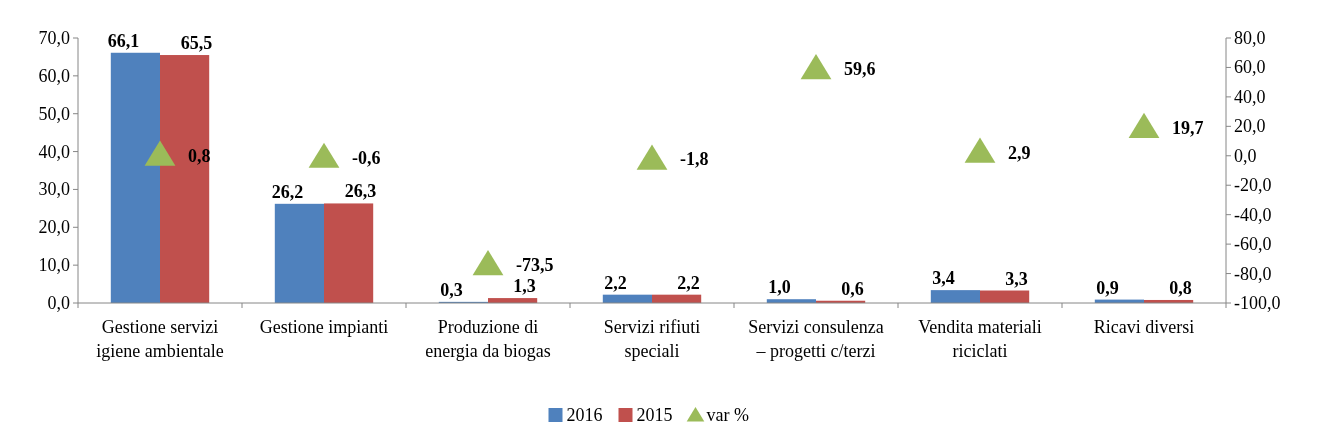  I want to click on data-label: 0,3, so click(451, 289).